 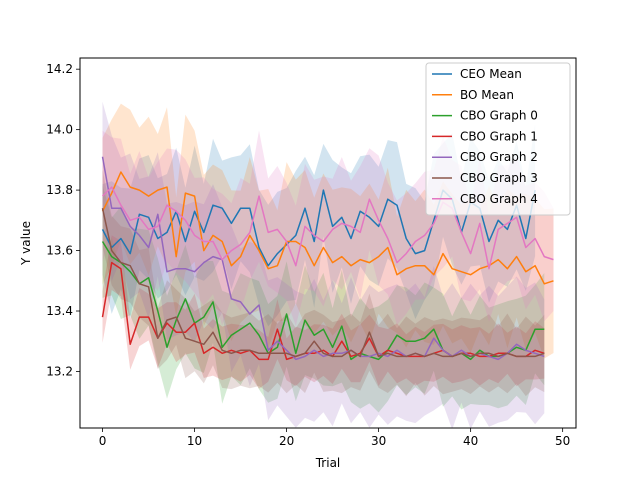 I want to click on x-tick-label: 0, so click(x=103, y=441).